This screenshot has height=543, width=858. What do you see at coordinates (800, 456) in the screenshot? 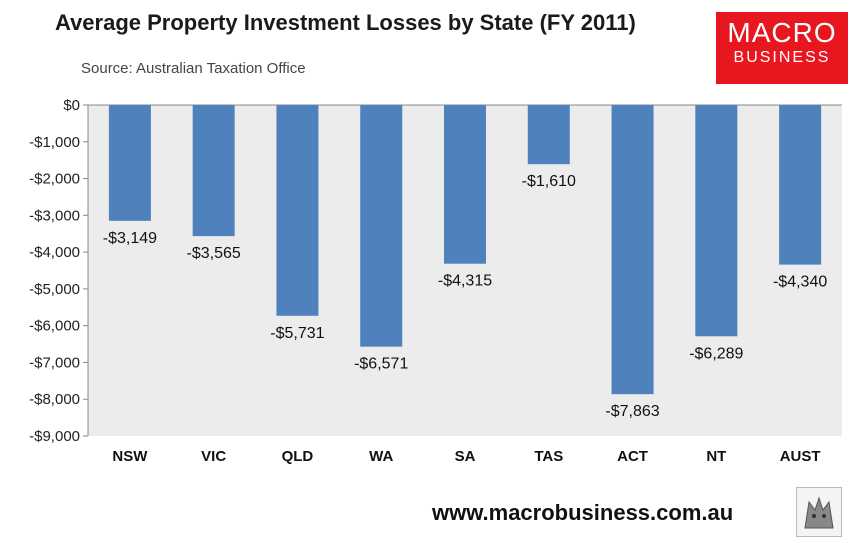
I see `x-tick-label: AUST` at bounding box center [800, 456].